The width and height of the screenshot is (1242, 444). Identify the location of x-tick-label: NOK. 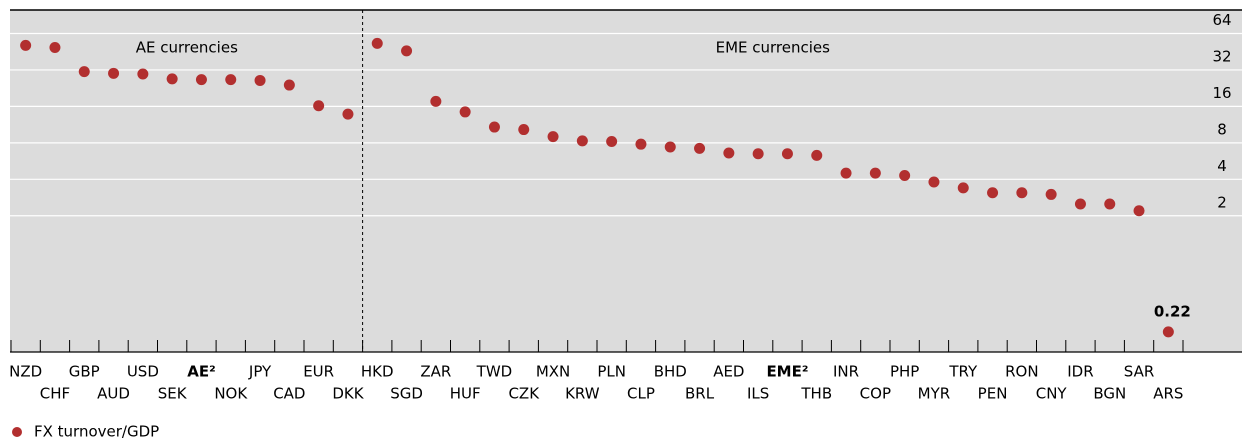
(231, 394).